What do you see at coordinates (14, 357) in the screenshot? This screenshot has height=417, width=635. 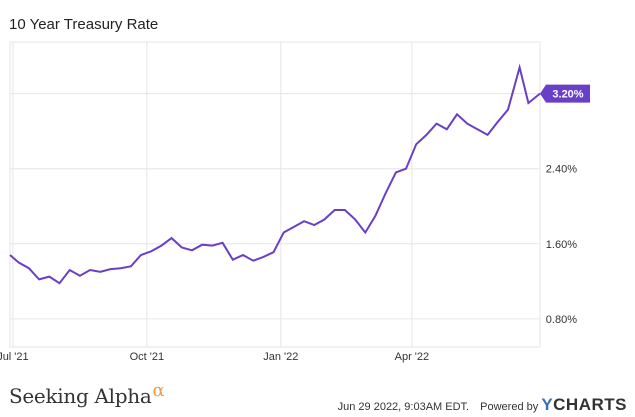 I see `x-tick-label: Jul '21` at bounding box center [14, 357].